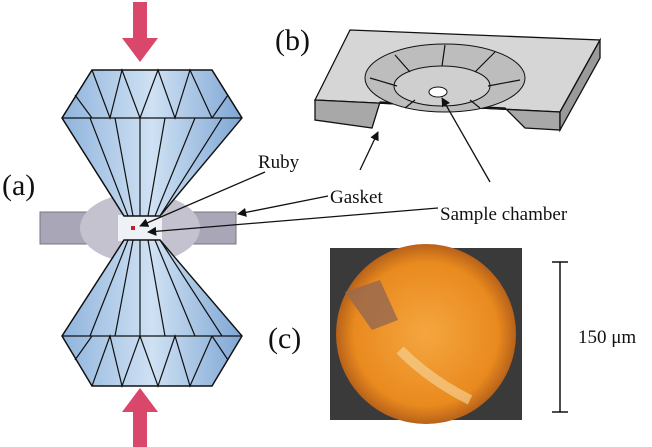 This screenshot has height=447, width=652. Describe the element at coordinates (18, 185) in the screenshot. I see `panel-label: (a)` at that location.